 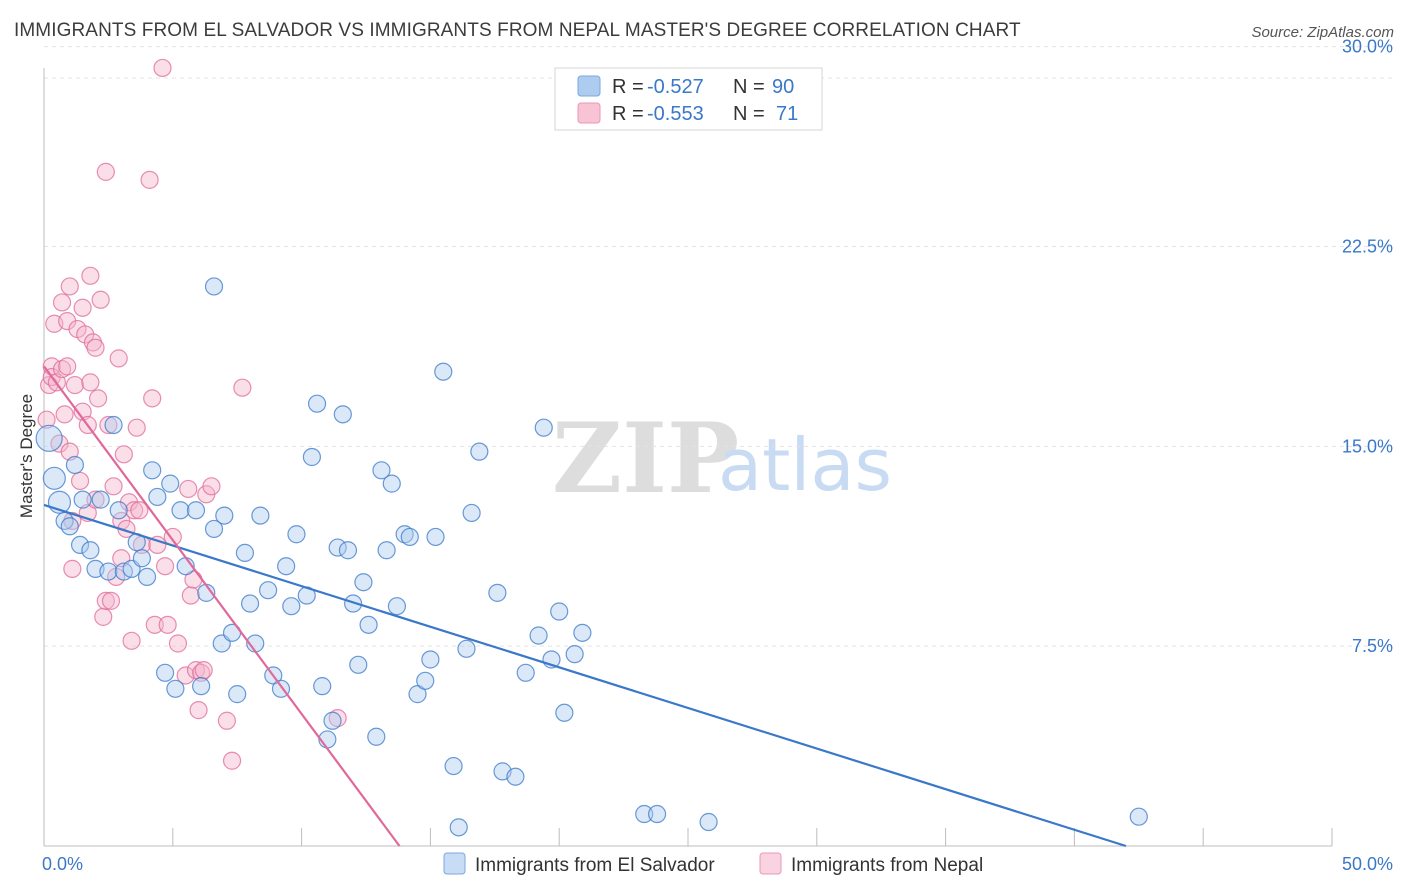 What do you see at coordinates (787, 114) in the screenshot?
I see `legend-n-value: 71` at bounding box center [787, 114].